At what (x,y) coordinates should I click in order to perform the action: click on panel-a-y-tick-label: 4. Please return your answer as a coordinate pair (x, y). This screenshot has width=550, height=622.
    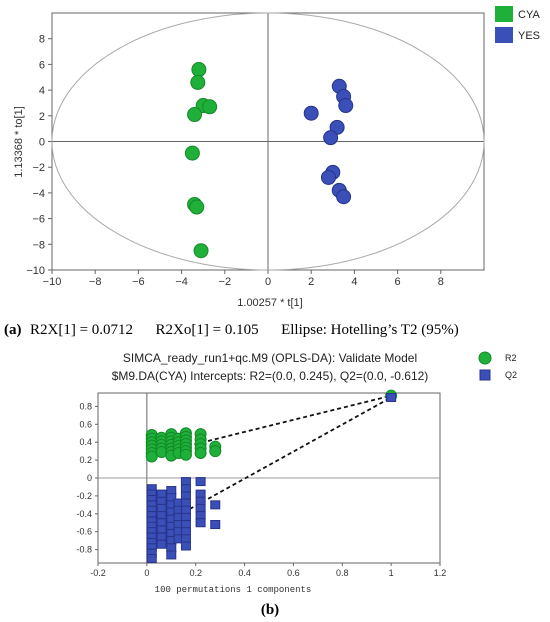
    Looking at the image, I should click on (42, 91).